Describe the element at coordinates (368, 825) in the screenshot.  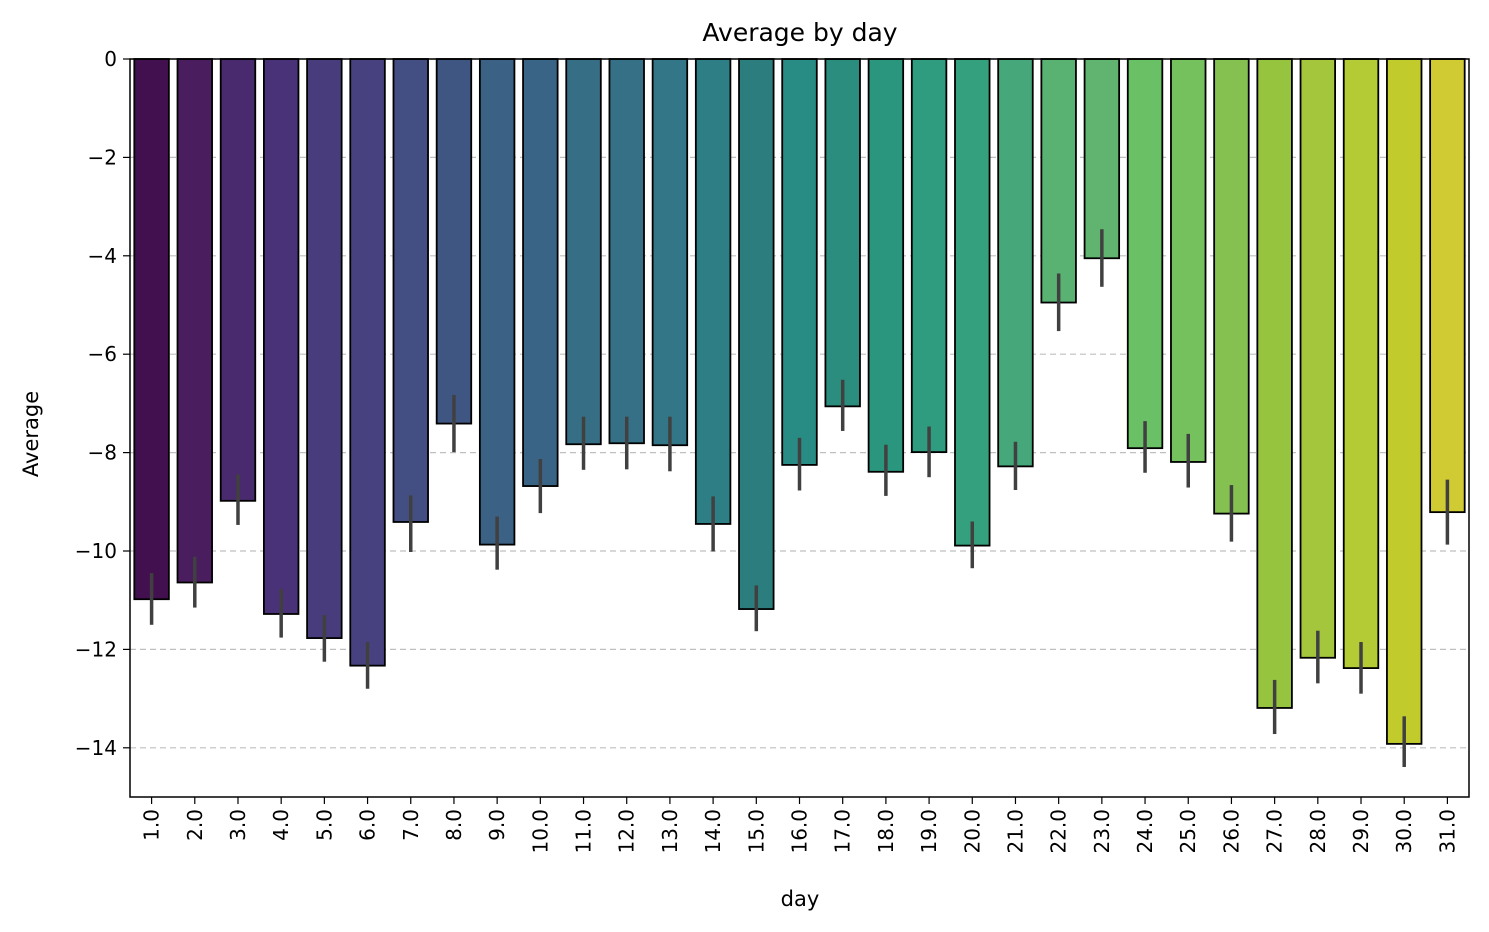
I see `x-tick-label: 6.0` at that location.